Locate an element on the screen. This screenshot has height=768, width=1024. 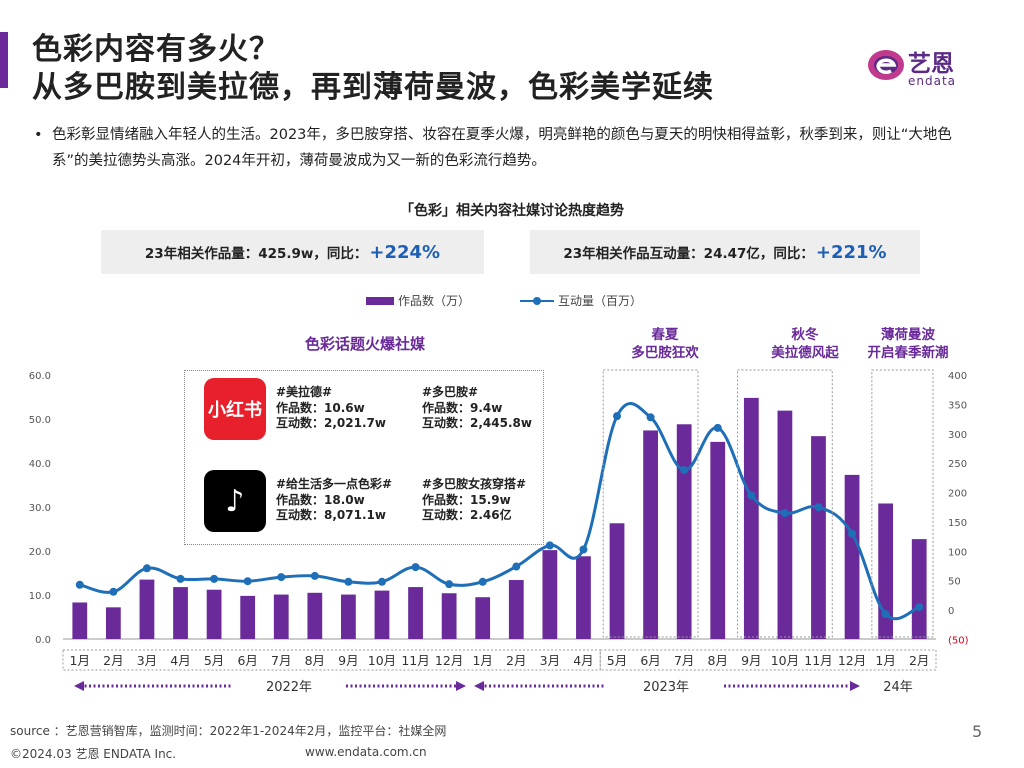
topic-interactions: 互动数：8,071.1w is located at coordinates (331, 515).